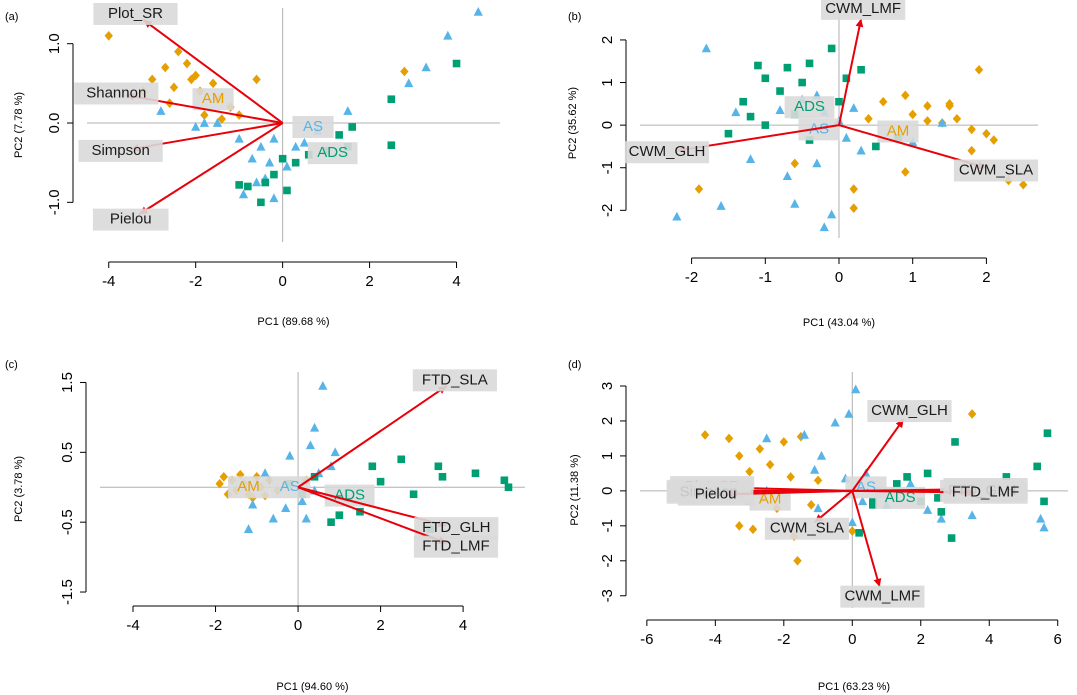 The height and width of the screenshot is (695, 1077). Describe the element at coordinates (667, 151) in the screenshot. I see `arrow-label: CWM_GLH` at that location.